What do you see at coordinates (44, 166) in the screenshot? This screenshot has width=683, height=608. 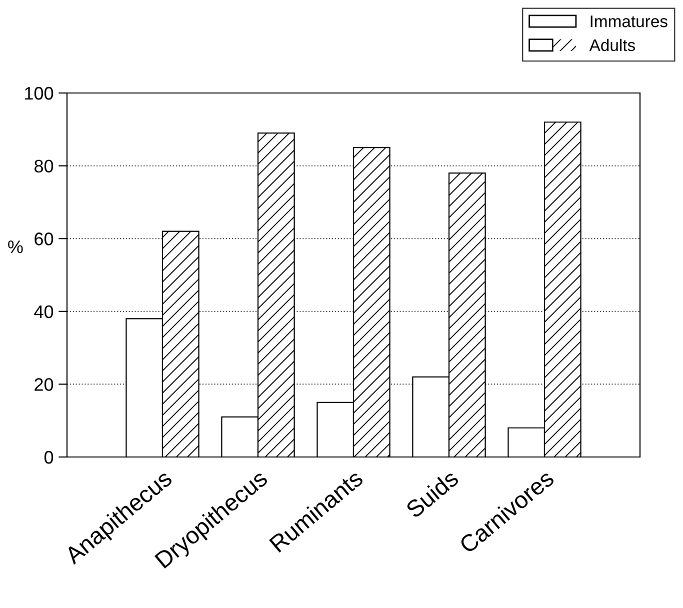 I see `y-tick-label: 80` at bounding box center [44, 166].